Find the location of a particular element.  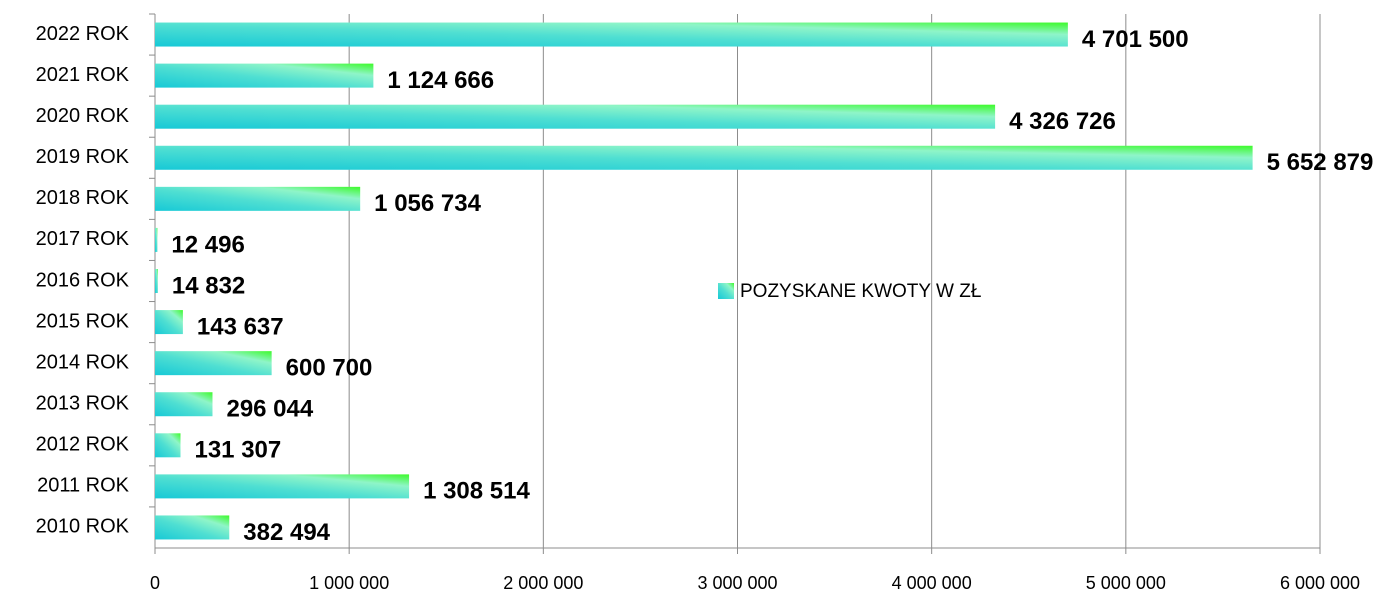

legend-label: POZYSKANE KWOTY W ZŁ is located at coordinates (860, 291).